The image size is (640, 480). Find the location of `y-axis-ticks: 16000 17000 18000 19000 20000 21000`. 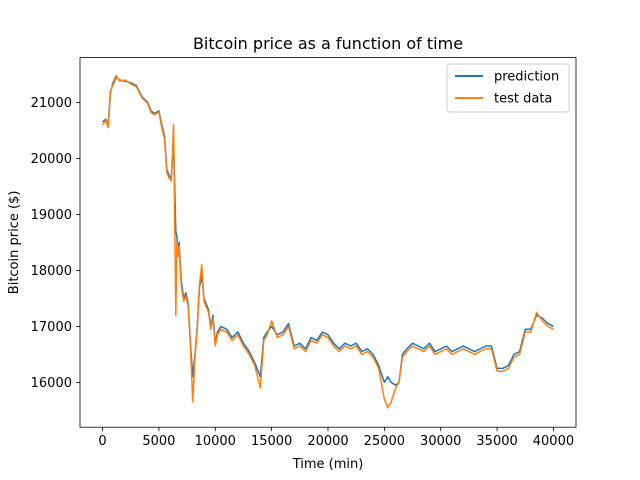

y-axis-ticks: 16000 17000 18000 19000 20000 21000 is located at coordinates (55, 243).